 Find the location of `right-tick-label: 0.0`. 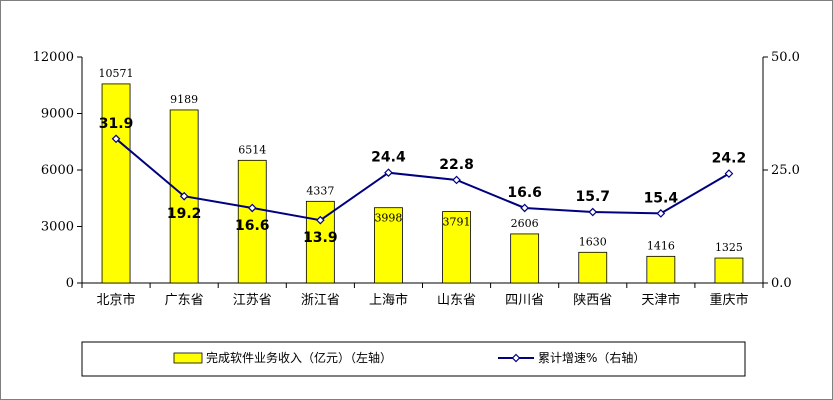

right-tick-label: 0.0 is located at coordinates (781, 283).